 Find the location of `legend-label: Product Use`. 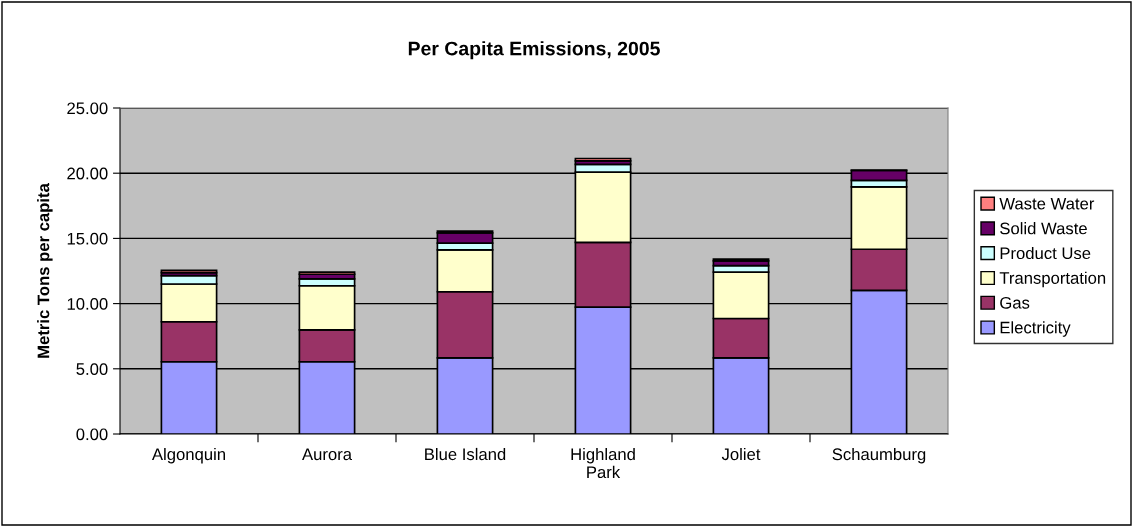

legend-label: Product Use is located at coordinates (1045, 253).